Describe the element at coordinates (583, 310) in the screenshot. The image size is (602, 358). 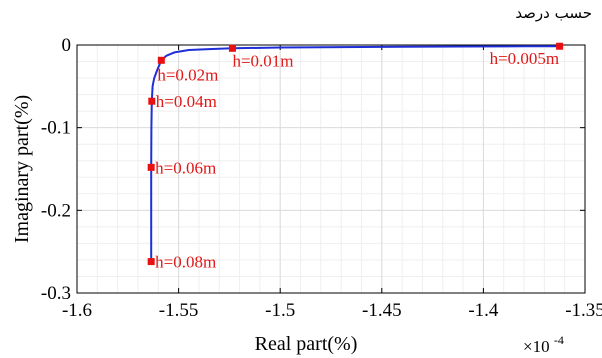
I see `x-tick-label: -1.35` at that location.